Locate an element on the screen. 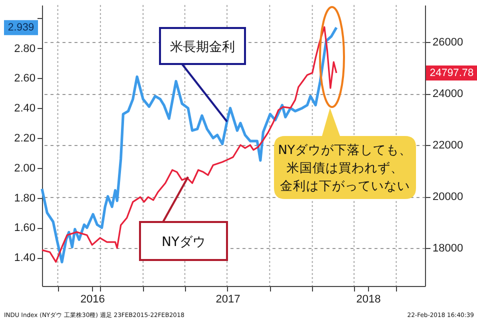 The width and height of the screenshot is (477, 321). x-tick-label: 2018 is located at coordinates (368, 300).